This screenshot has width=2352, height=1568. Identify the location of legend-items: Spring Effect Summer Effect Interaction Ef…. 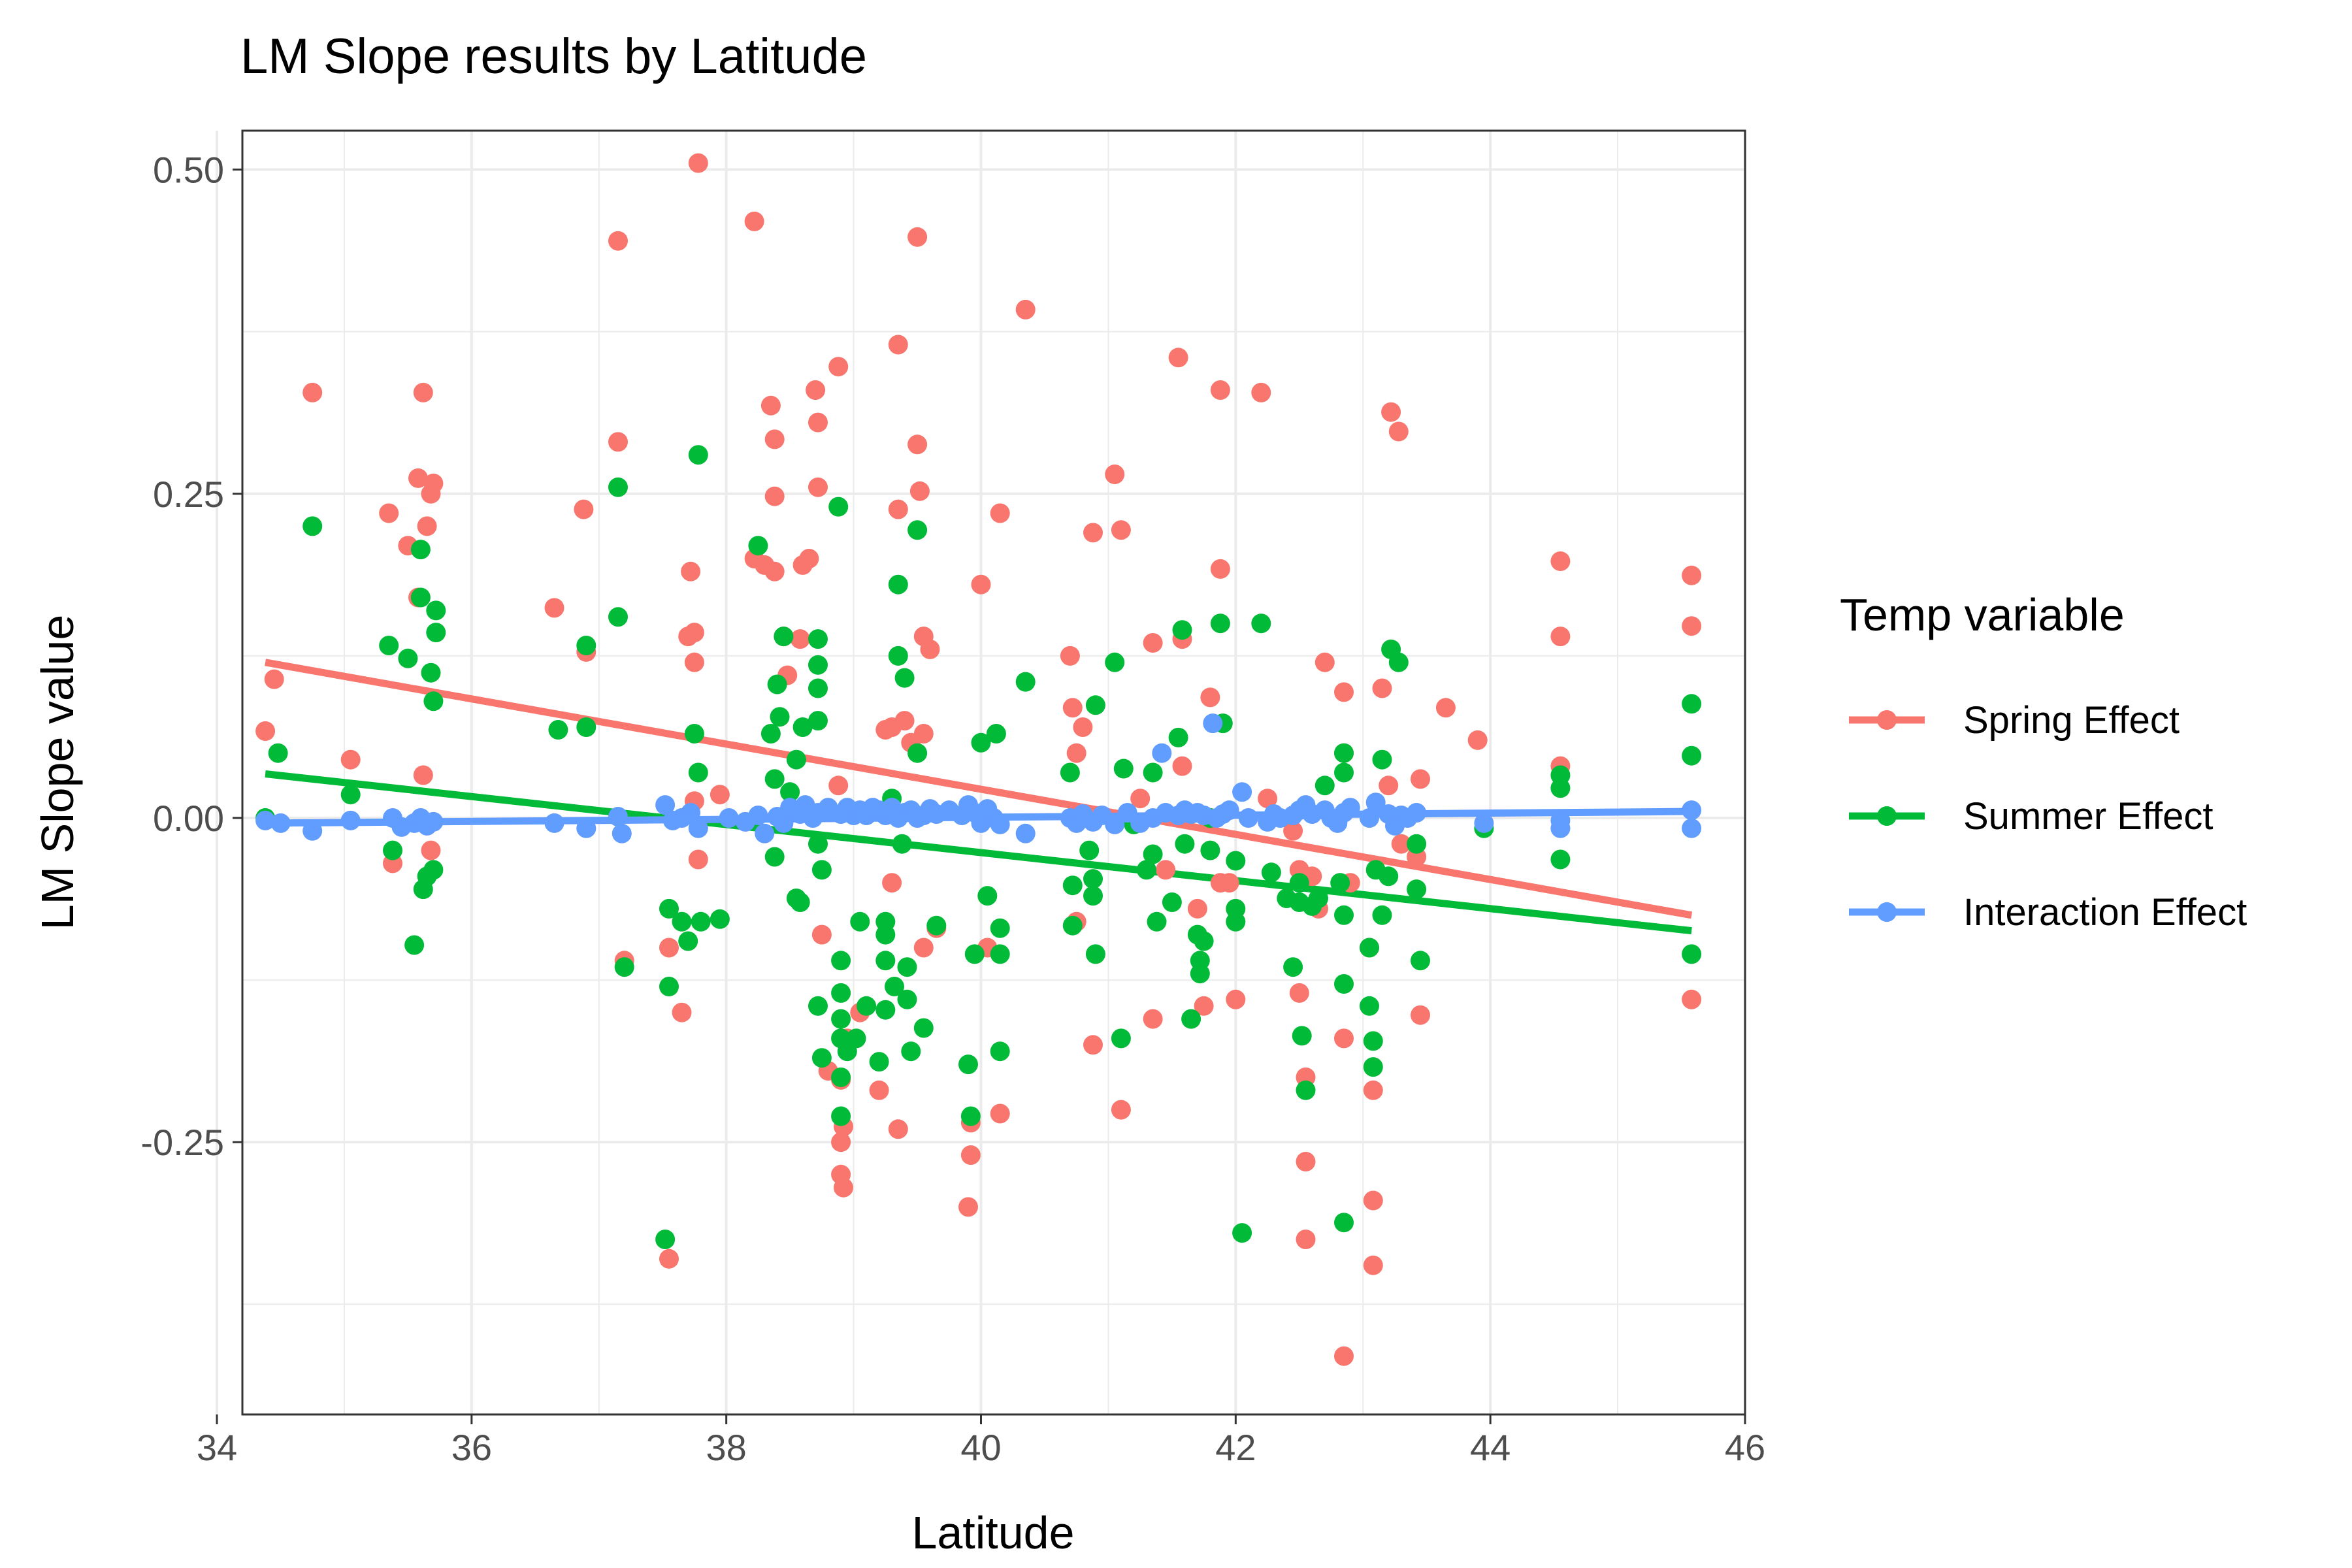
(2048, 816).